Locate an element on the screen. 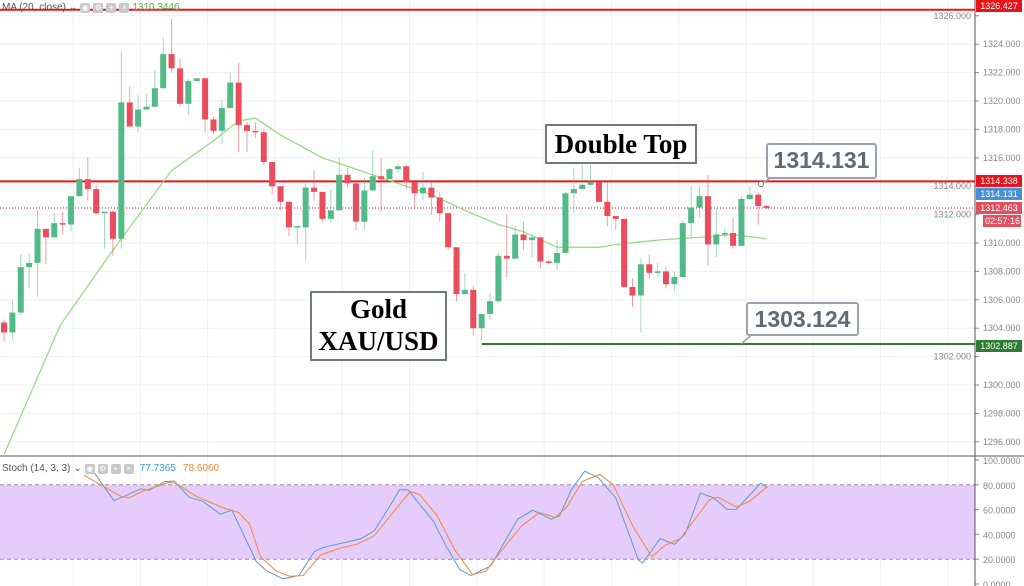 Image resolution: width=1024 pixels, height=586 pixels. bar-countdown: 02:57:16 is located at coordinates (1002, 221).